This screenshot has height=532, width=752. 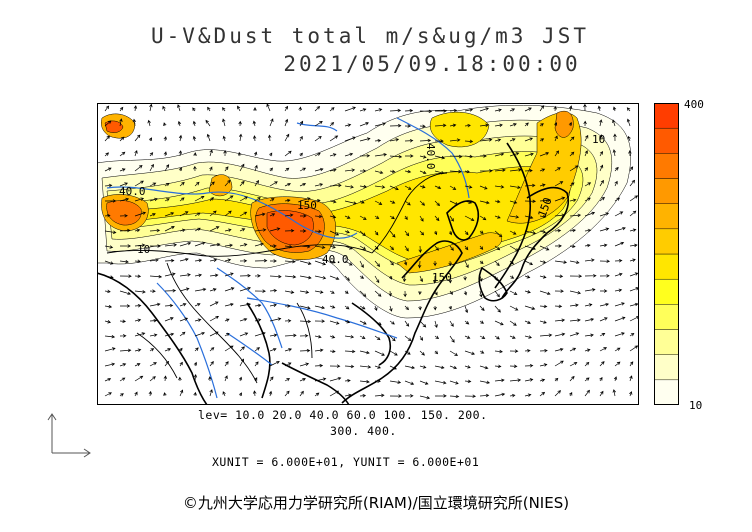 I want to click on contour-levels-line2: 300. 400., so click(x=363, y=431).